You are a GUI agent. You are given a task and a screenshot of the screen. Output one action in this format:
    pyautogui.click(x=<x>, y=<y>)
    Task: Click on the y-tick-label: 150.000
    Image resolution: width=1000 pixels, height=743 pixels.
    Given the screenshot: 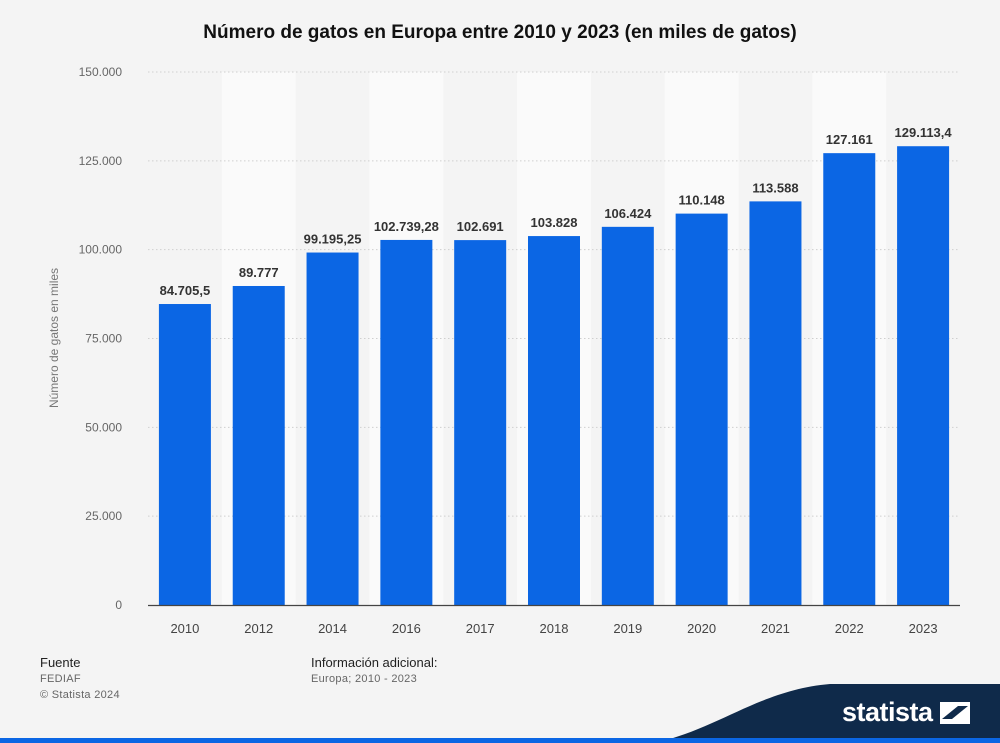 What is the action you would take?
    pyautogui.click(x=101, y=72)
    